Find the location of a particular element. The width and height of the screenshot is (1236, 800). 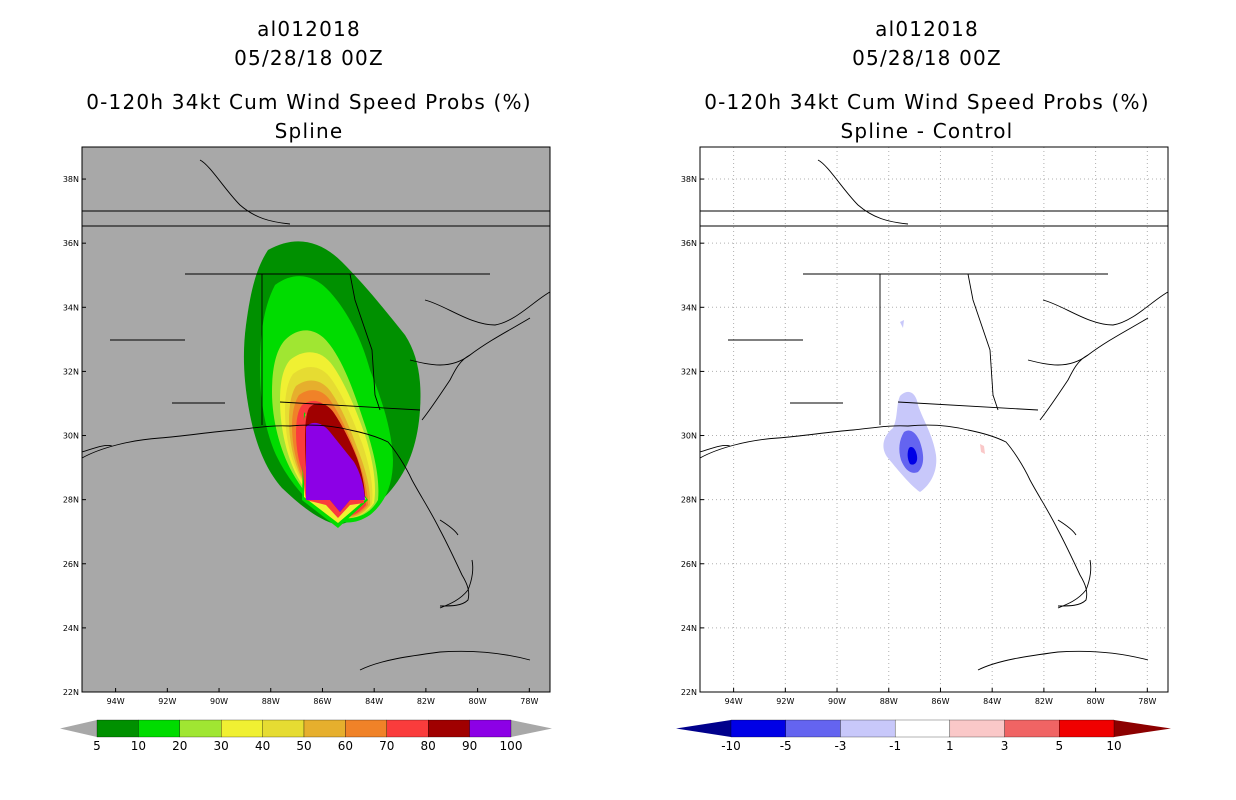

subtitle: Spline - Control is located at coordinates (927, 131).